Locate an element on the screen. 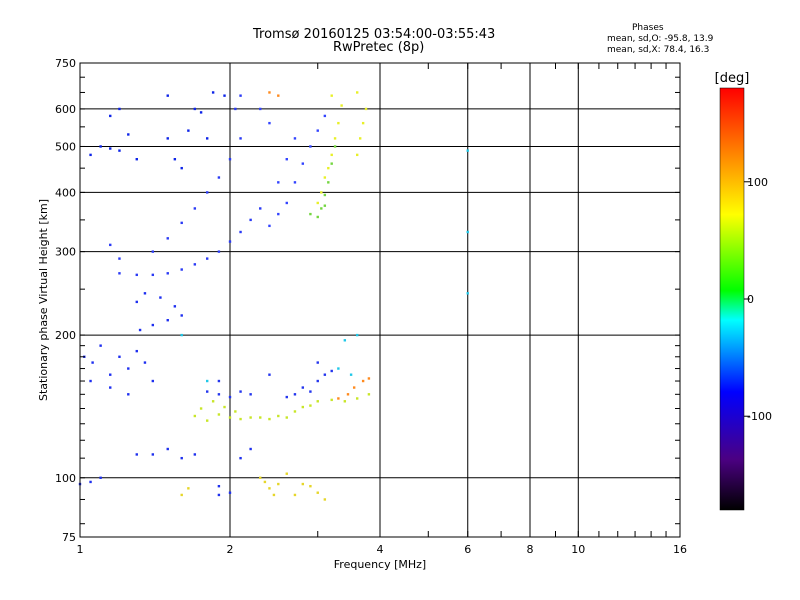  legend-title: Phases is located at coordinates (648, 28).